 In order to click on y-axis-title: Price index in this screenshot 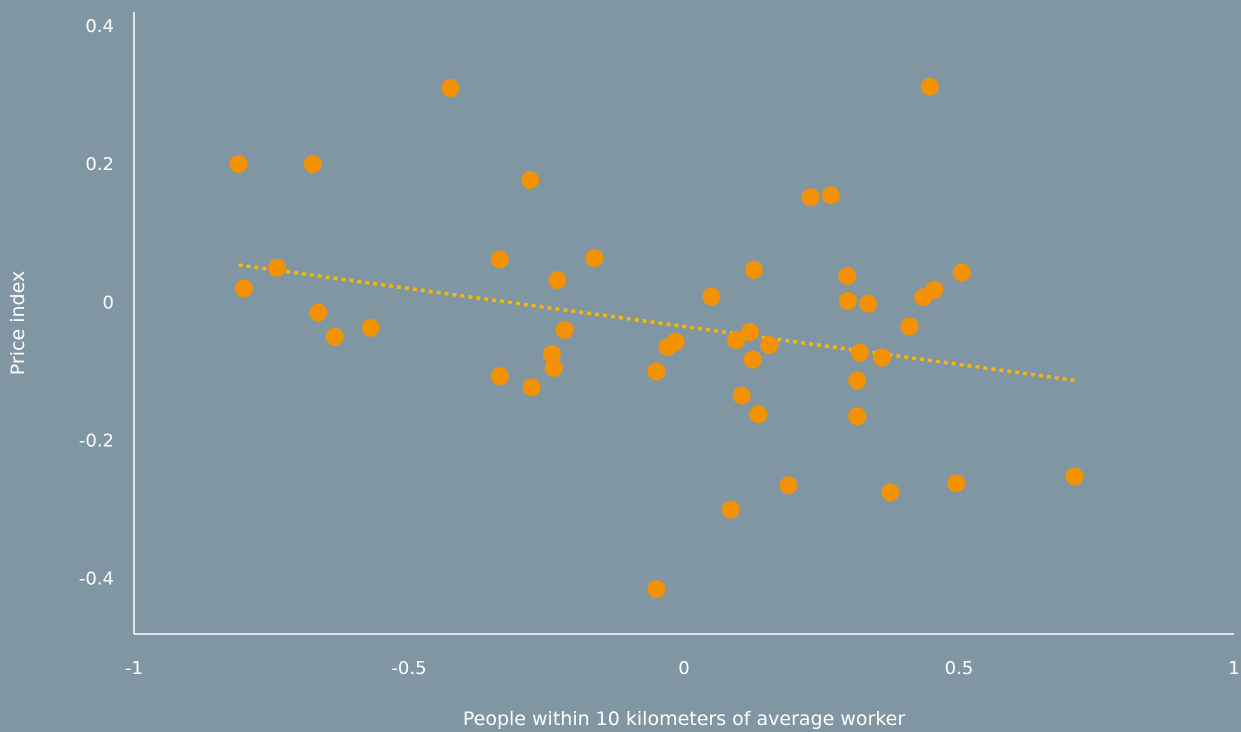, I will do `click(18, 323)`.